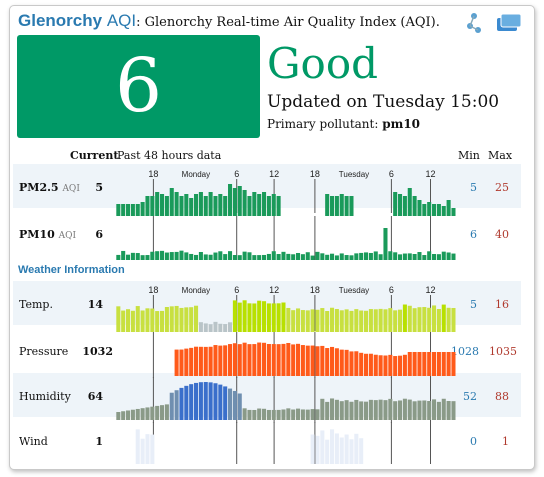 The width and height of the screenshot is (544, 477). What do you see at coordinates (36, 304) in the screenshot?
I see `row-label: Temp.` at bounding box center [36, 304].